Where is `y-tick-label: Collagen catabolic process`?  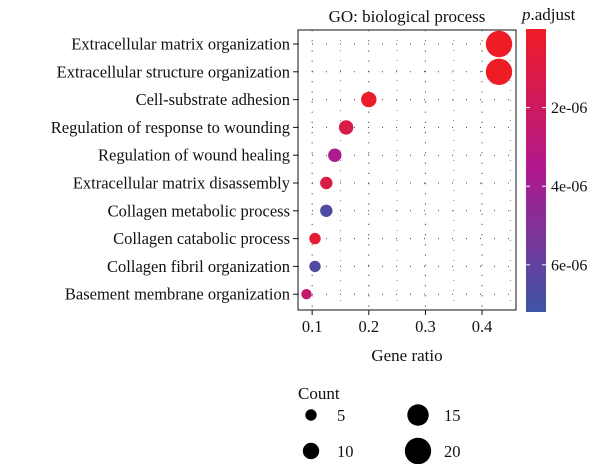 y-tick-label: Collagen catabolic process is located at coordinates (201, 238).